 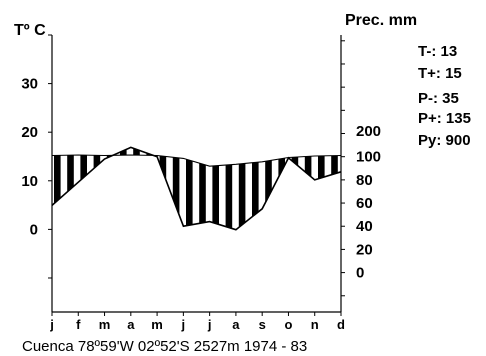 What do you see at coordinates (440, 73) in the screenshot?
I see `stat-temp-max: T+: 15` at bounding box center [440, 73].